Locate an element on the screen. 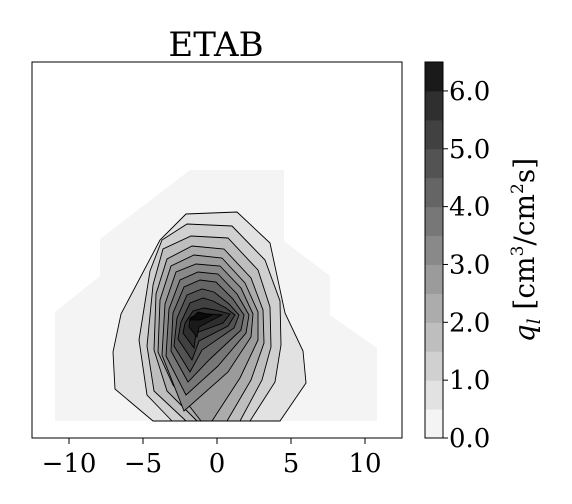 This screenshot has height=504, width=572. colorbar-label: ql [cm3/cm2s] is located at coordinates (526, 250).